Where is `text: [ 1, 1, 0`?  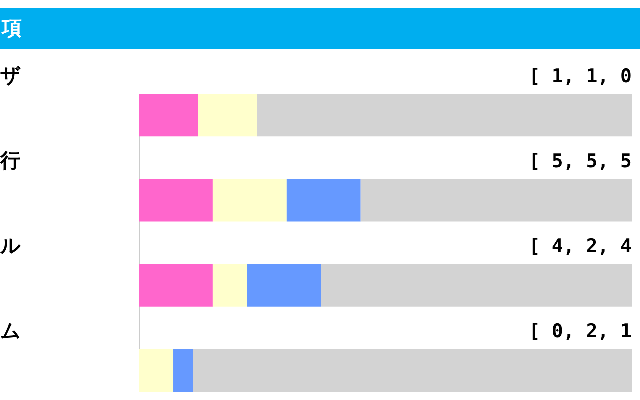
text: [ 1, 1, 0 is located at coordinates (580, 76).